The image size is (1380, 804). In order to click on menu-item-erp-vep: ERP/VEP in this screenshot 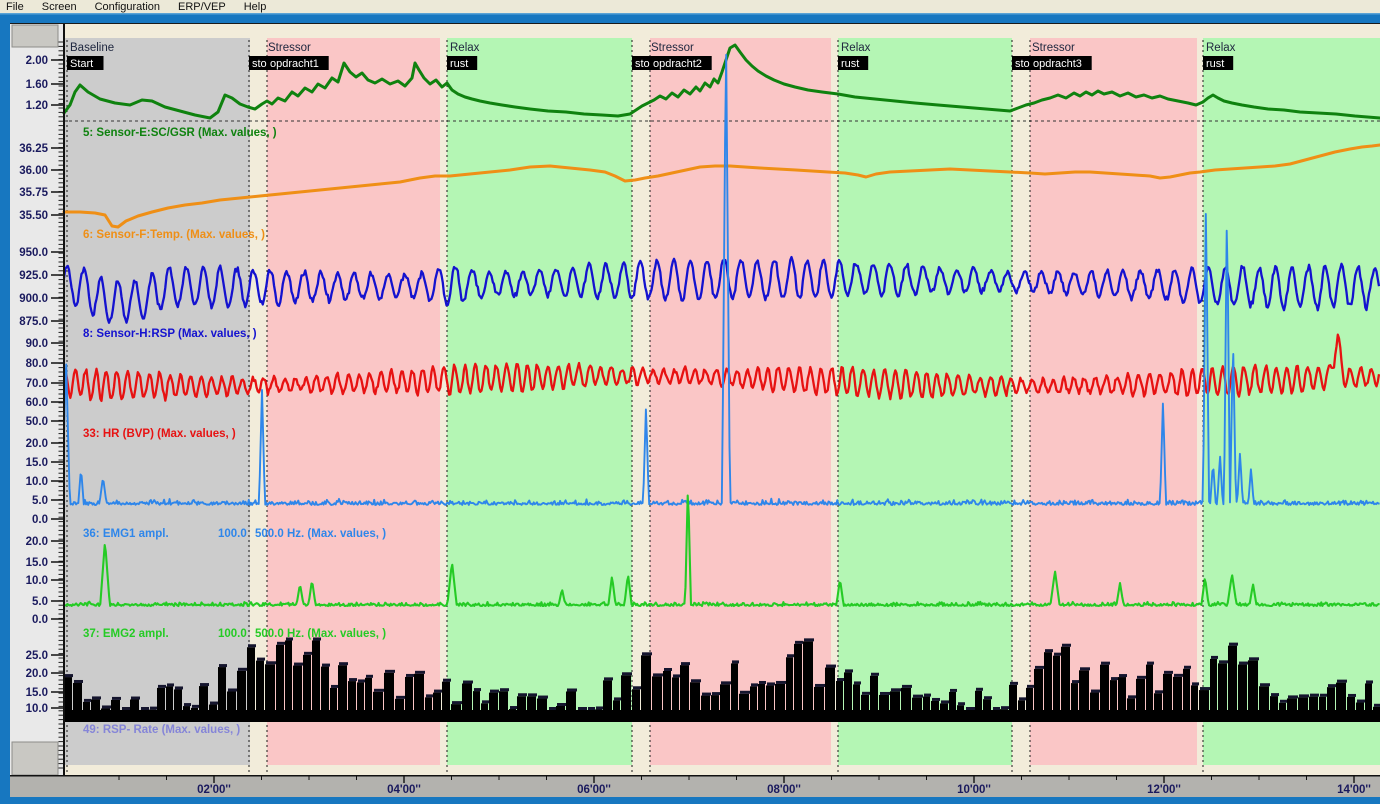, I will do `click(202, 6)`.